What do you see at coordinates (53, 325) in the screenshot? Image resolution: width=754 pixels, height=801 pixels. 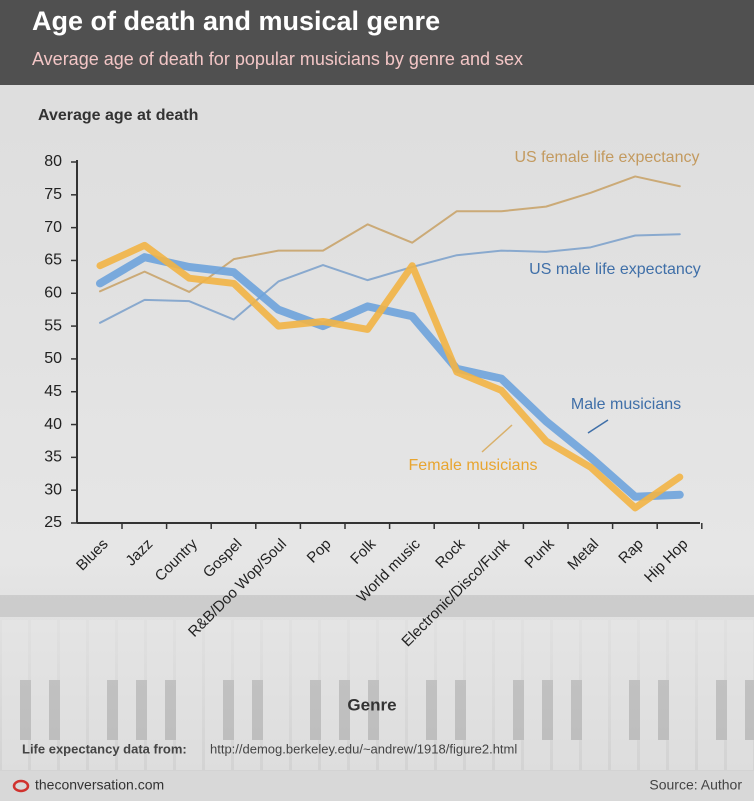 I see `y-tick-label: 55` at bounding box center [53, 325].